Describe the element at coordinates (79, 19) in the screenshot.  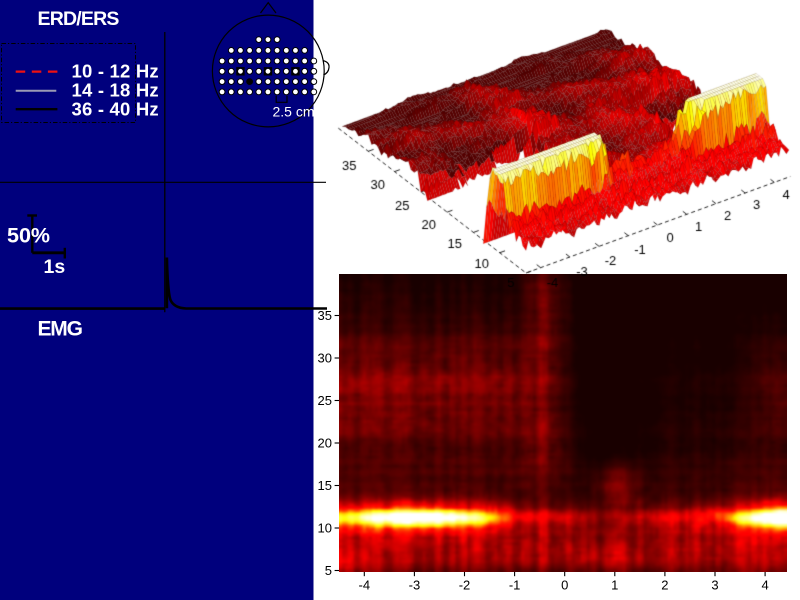
I see `svg-text: ERD/ERS` at that location.